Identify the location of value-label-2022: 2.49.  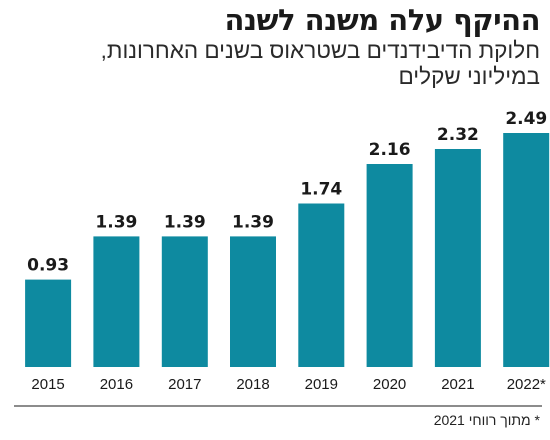
(526, 119).